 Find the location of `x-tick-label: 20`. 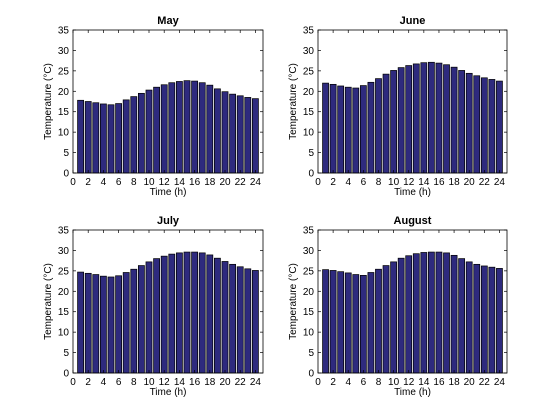

x-tick-label: 20 is located at coordinates (225, 182).